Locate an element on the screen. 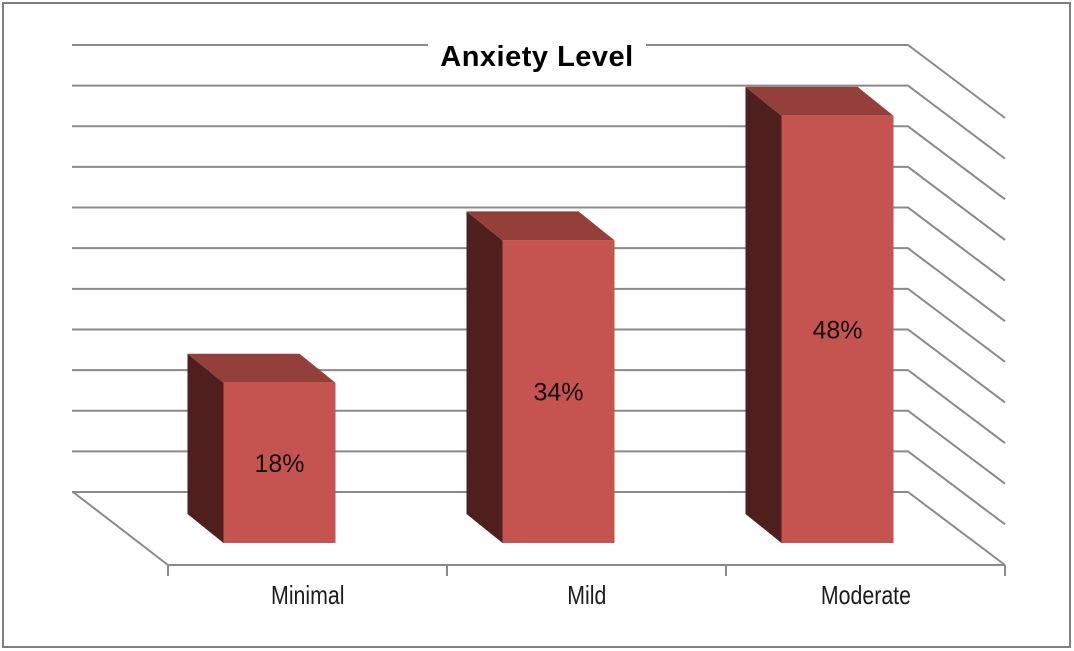 Image resolution: width=1074 pixels, height=651 pixels. bar-mild-top-face is located at coordinates (540, 226).